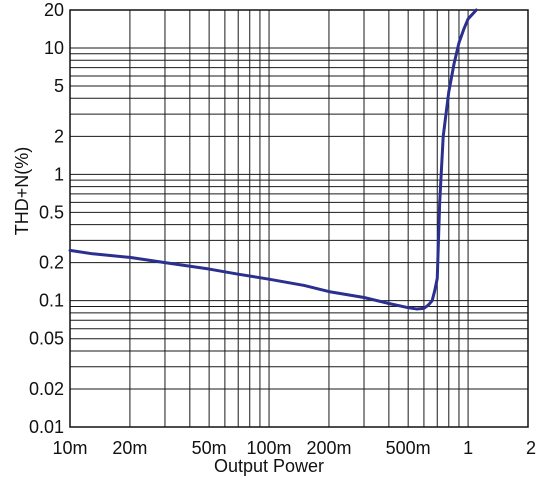 The height and width of the screenshot is (482, 538). I want to click on x-tick-labels: 10m 20m 50m 100m 200m 500m 1 2, so click(294, 448).